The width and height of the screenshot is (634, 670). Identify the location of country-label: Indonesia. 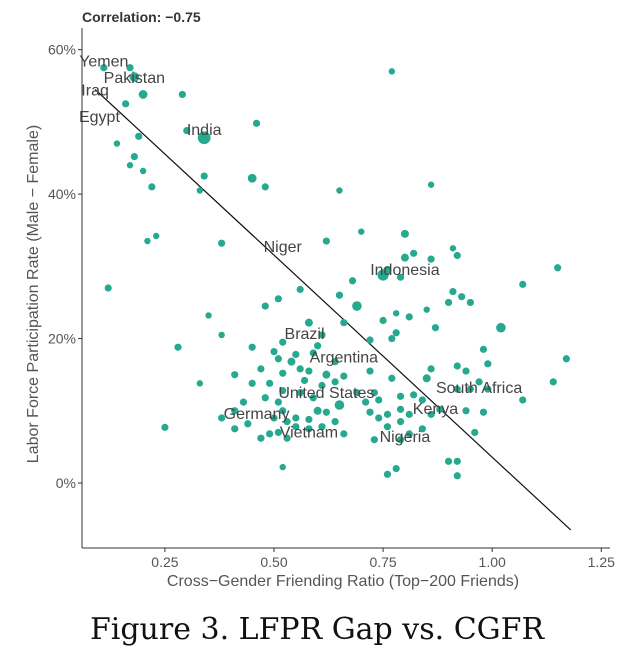
(404, 270).